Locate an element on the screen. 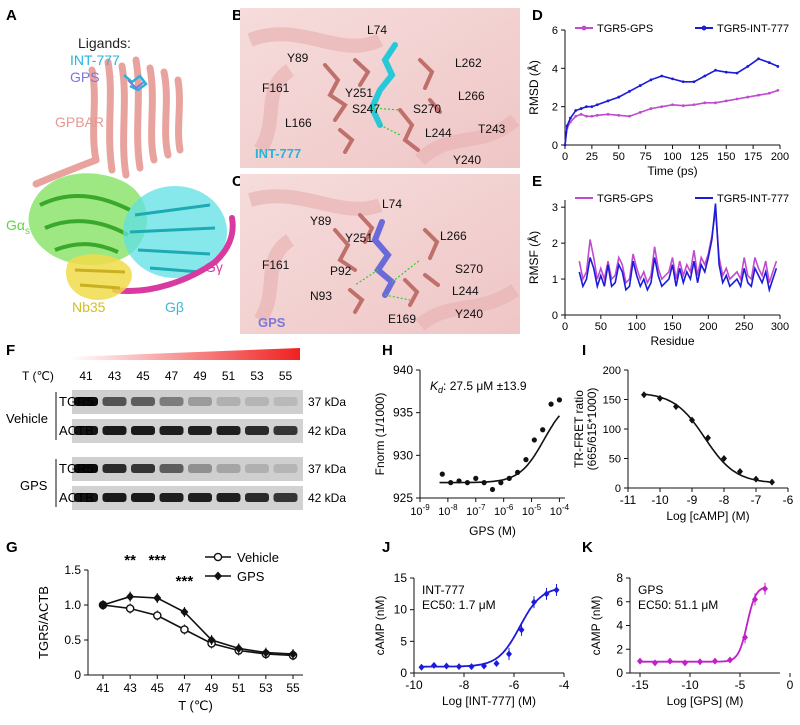  residue-label: P92 is located at coordinates (341, 271).